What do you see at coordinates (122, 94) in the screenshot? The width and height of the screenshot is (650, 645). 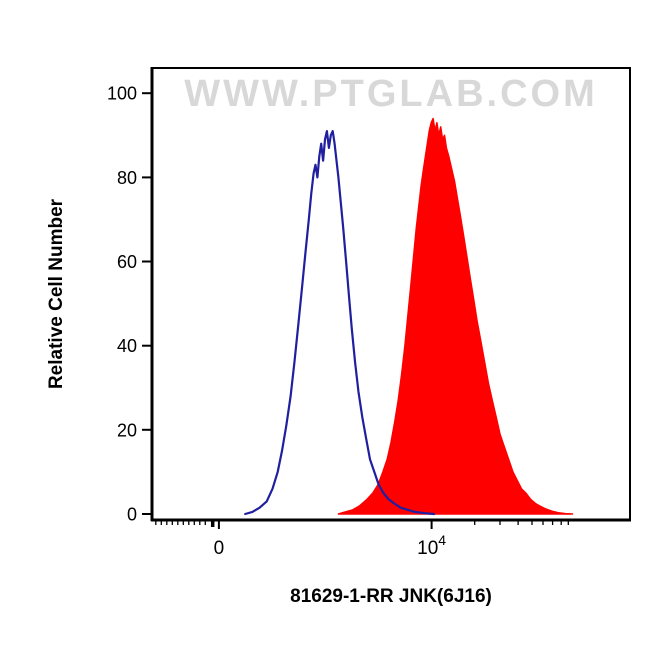 I see `y-tick-label: 100` at bounding box center [122, 94].